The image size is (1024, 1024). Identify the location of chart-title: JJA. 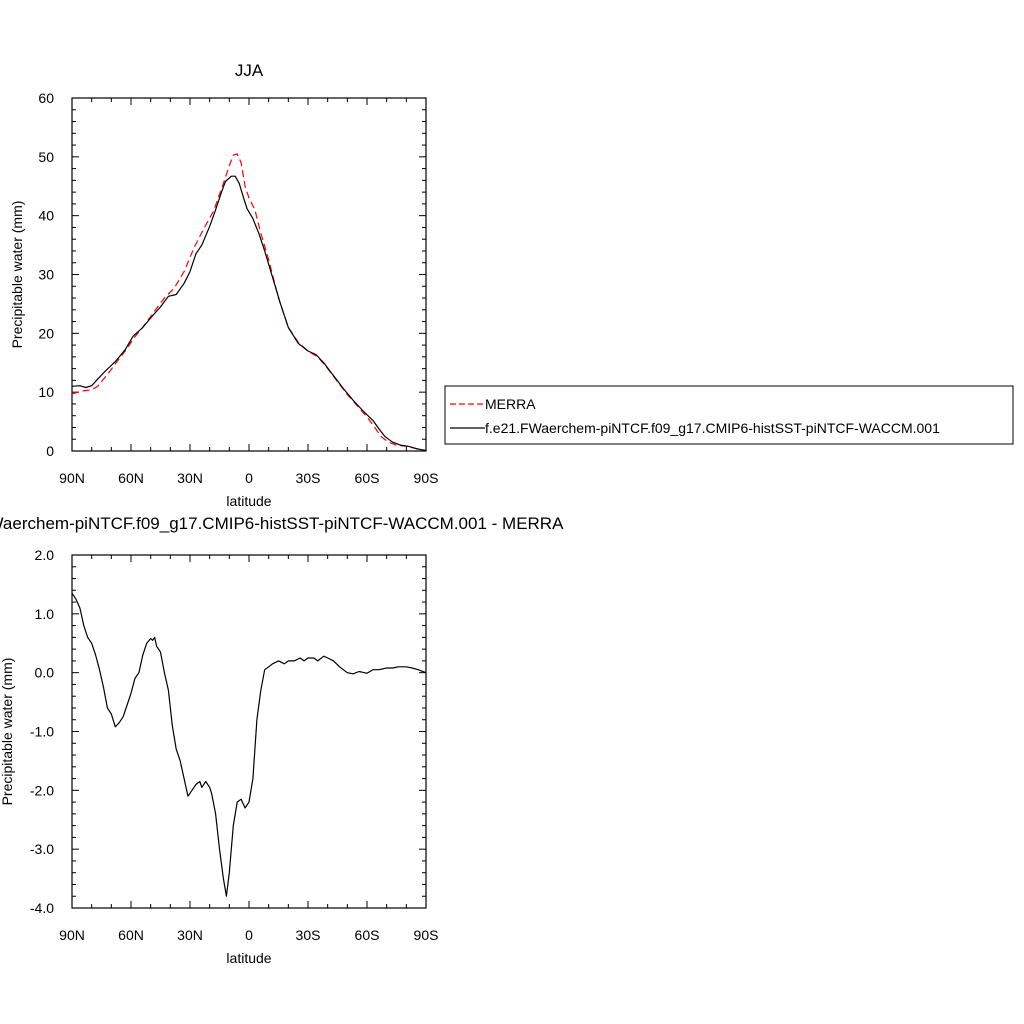
(249, 70).